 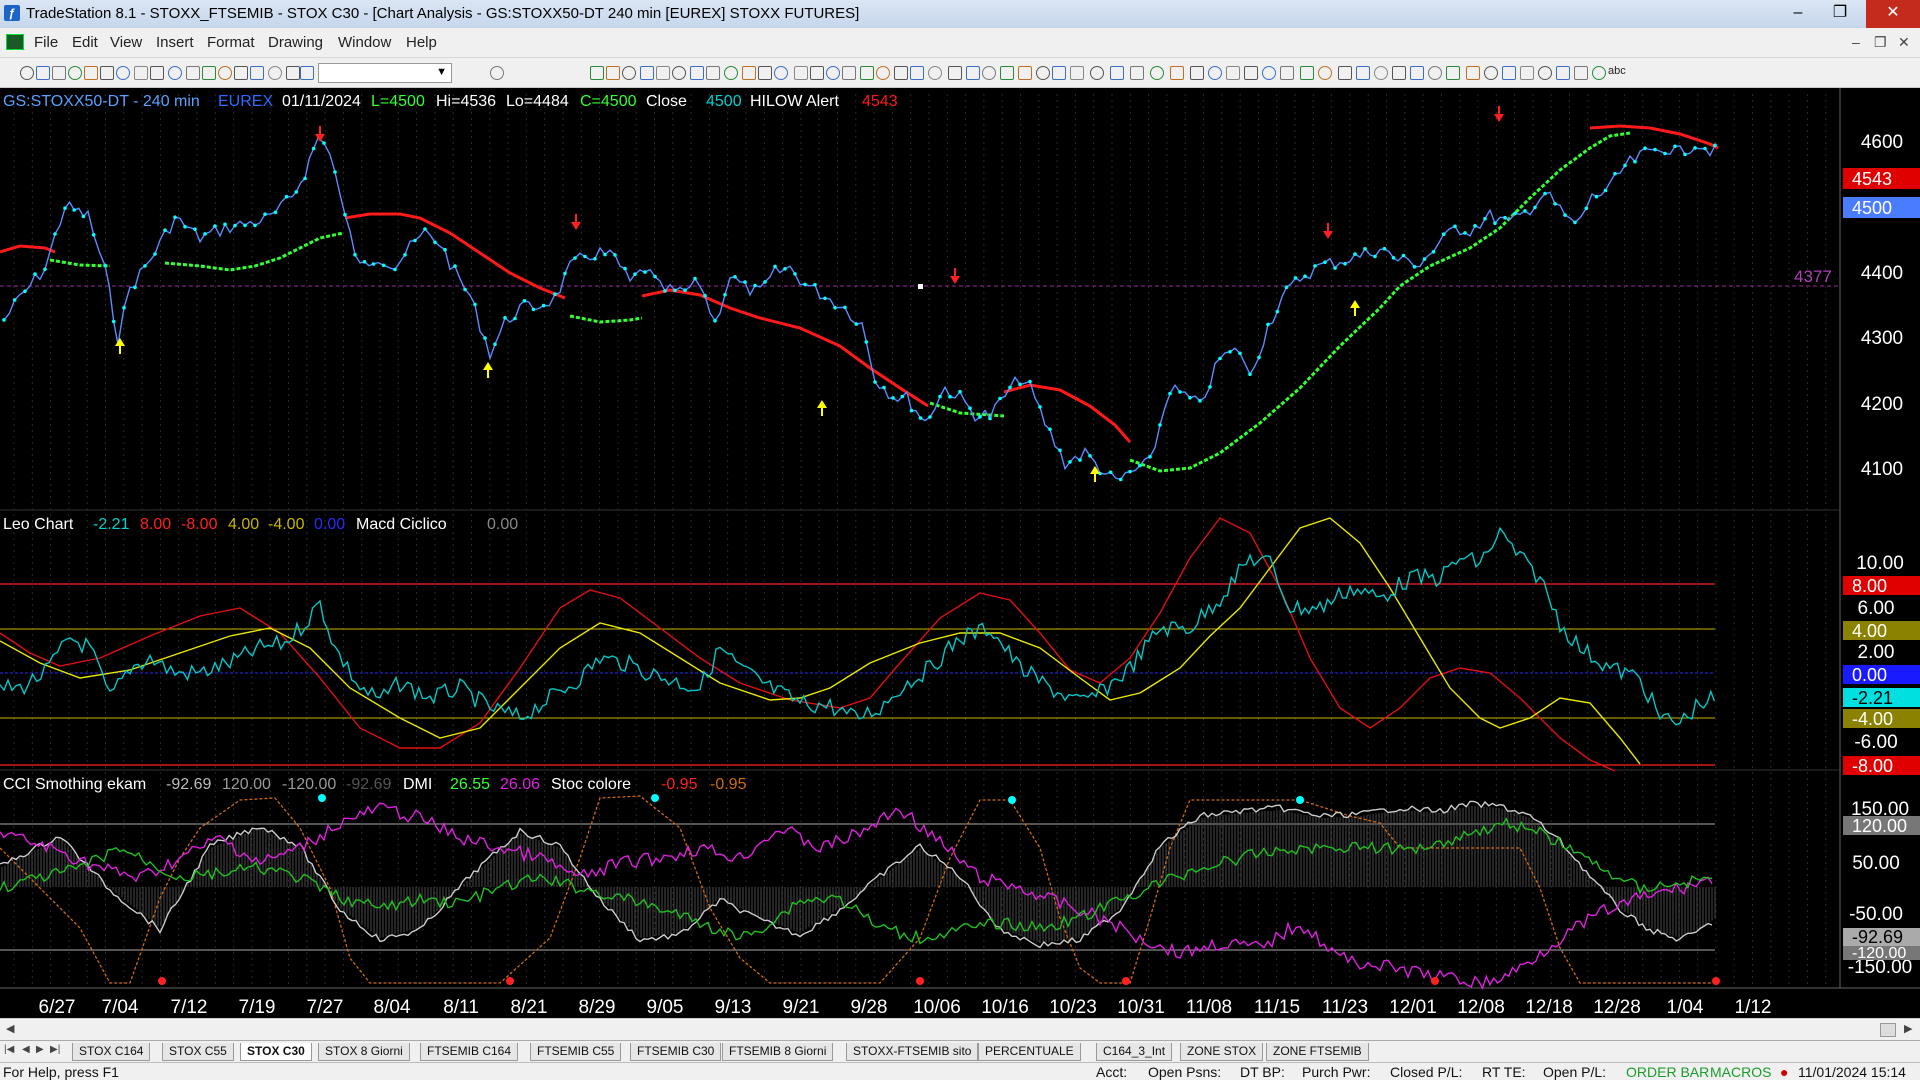 What do you see at coordinates (126, 42) in the screenshot?
I see `menu-view: View` at bounding box center [126, 42].